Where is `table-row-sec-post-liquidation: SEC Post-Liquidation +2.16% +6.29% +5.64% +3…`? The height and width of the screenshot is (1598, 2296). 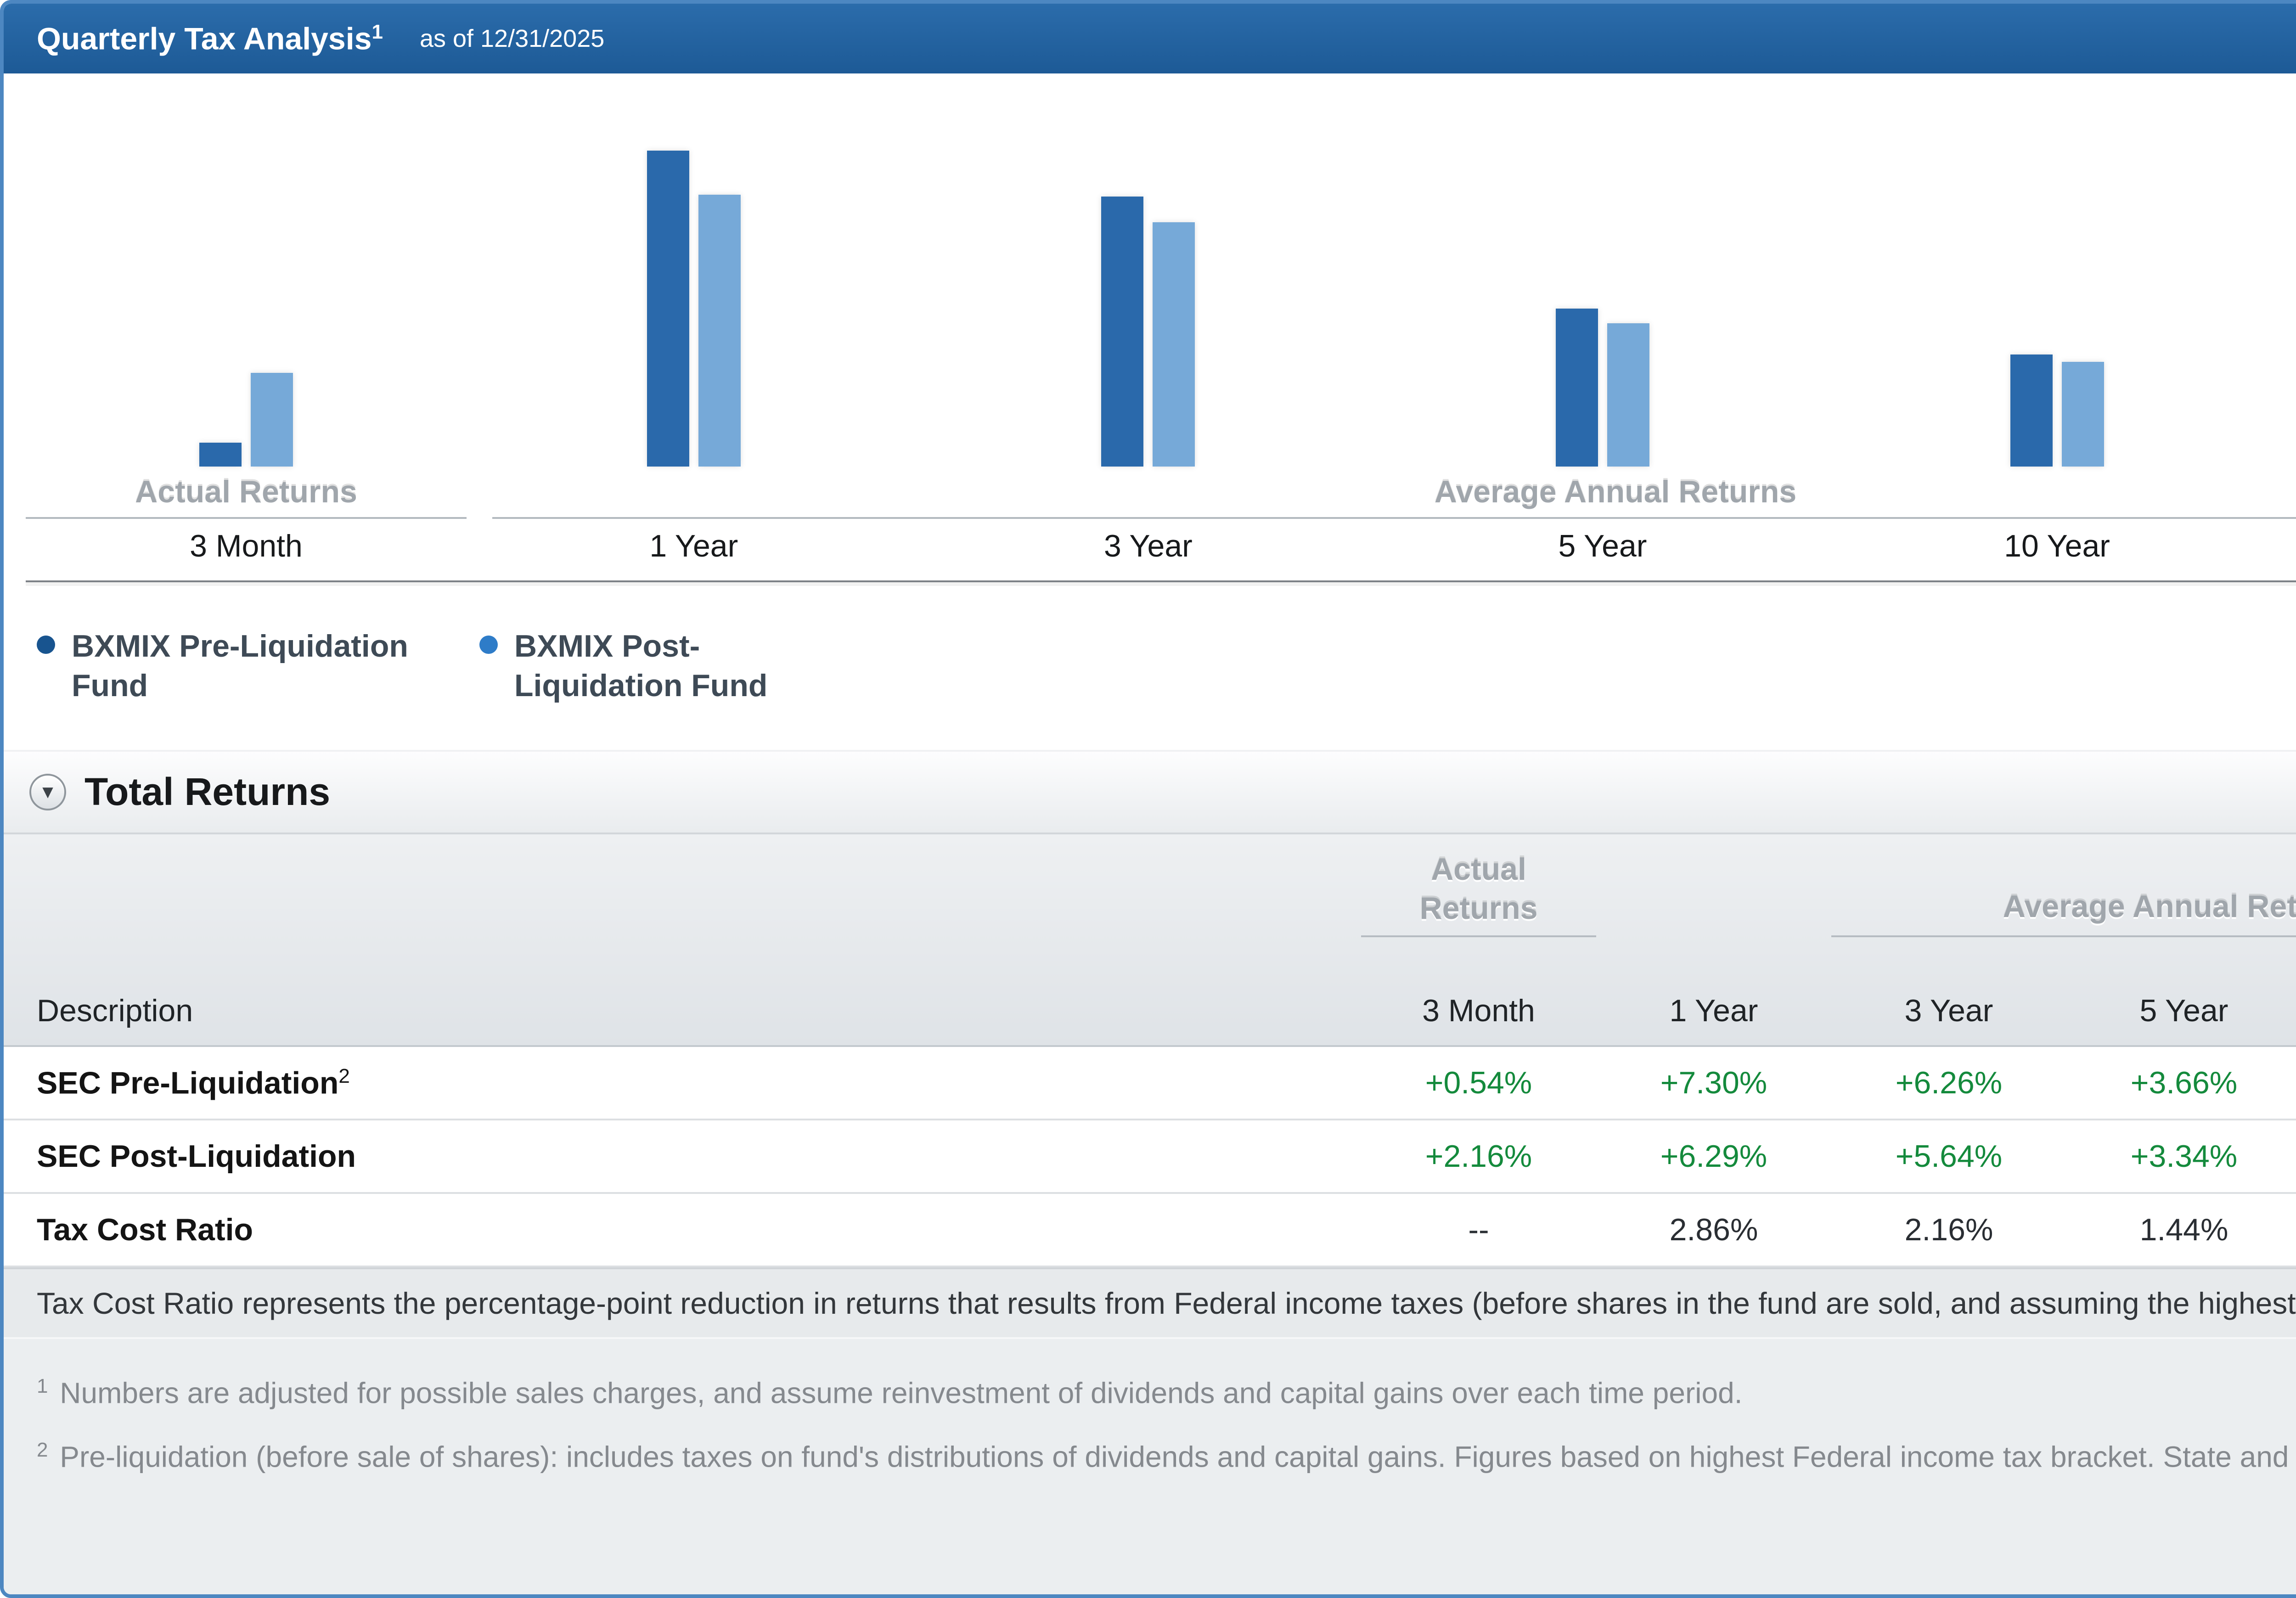
table-row-sec-post-liquidation: SEC Post-Liquidation +2.16% +6.29% +5.64% +3… is located at coordinates (1150, 1157).